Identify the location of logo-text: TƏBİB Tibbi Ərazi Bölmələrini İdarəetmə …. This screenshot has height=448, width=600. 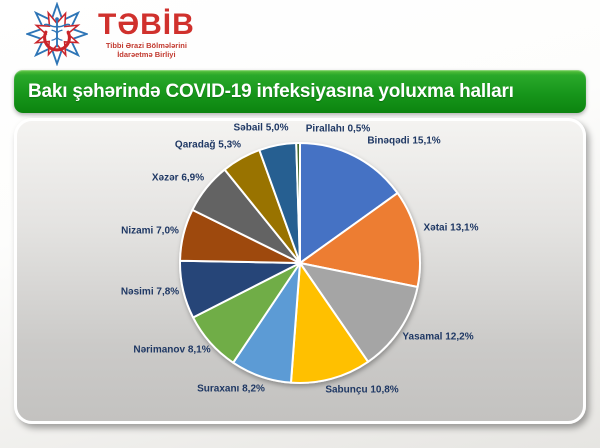
(146, 34).